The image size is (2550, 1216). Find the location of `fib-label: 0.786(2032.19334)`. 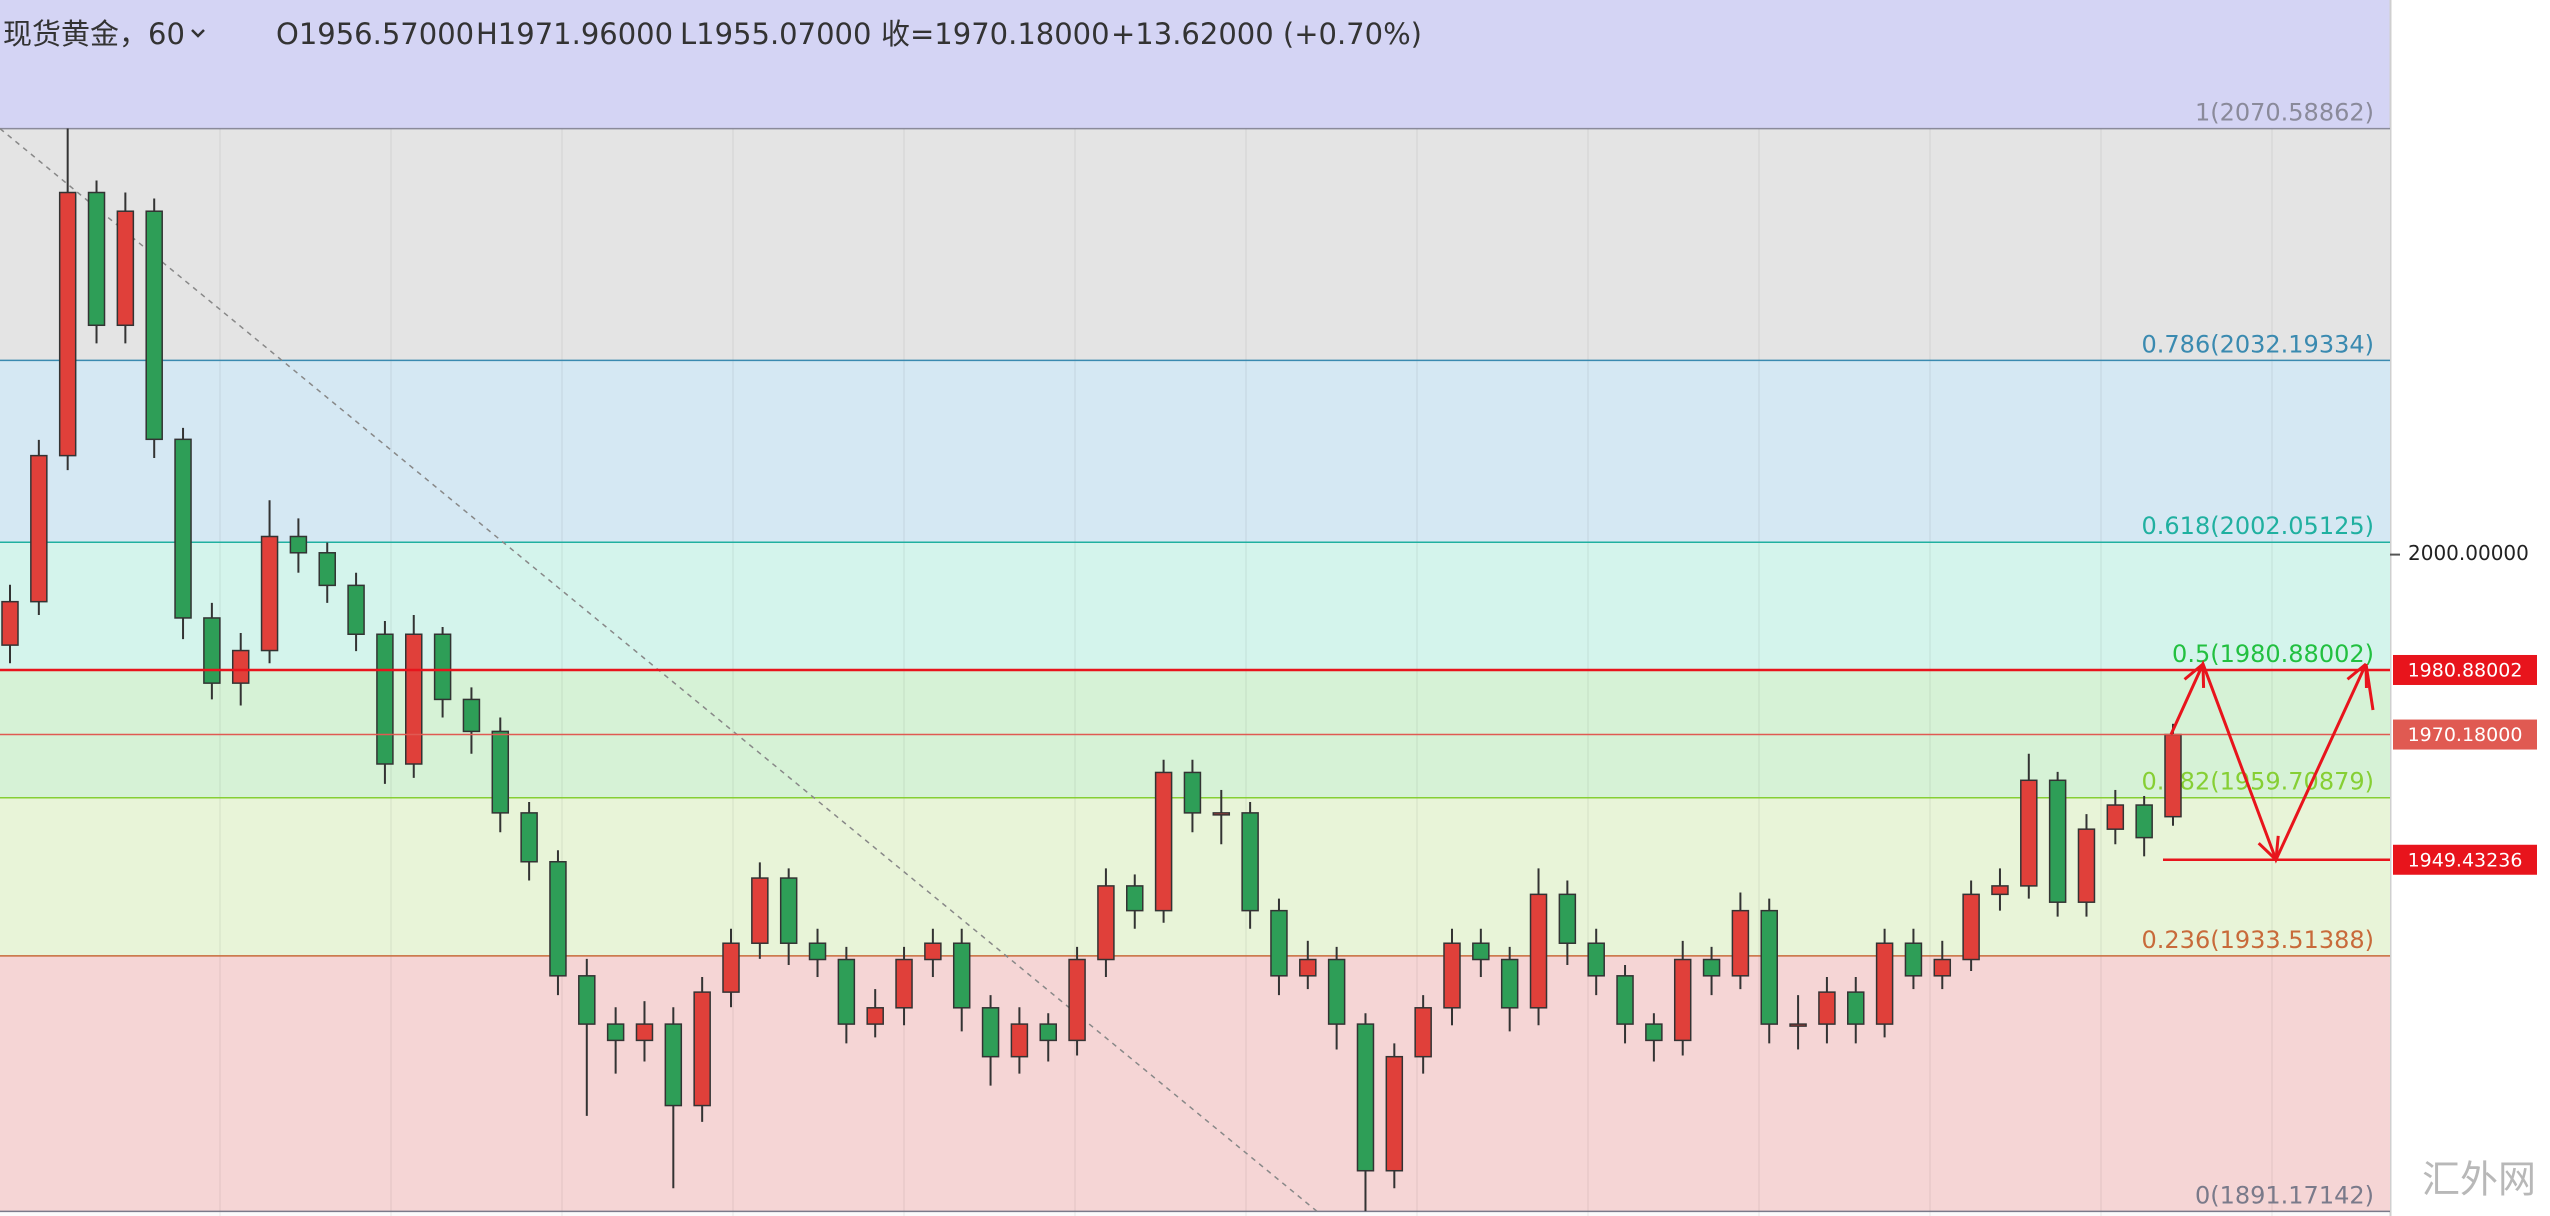

fib-label: 0.786(2032.19334) is located at coordinates (2258, 344).